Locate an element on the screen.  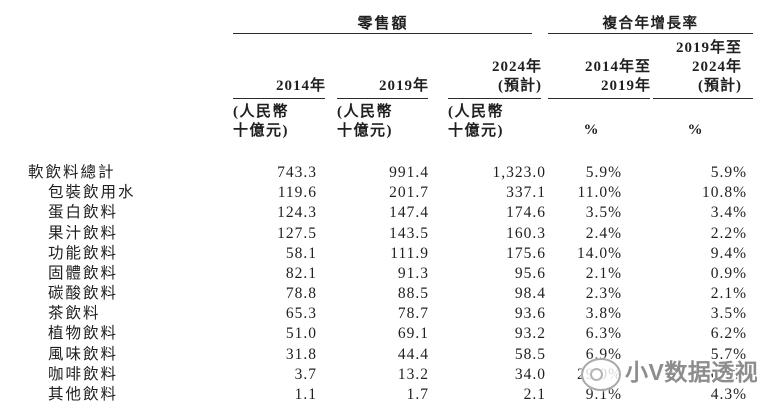
cell-cagr-2014-2019: 2.3% is located at coordinates (603, 294).